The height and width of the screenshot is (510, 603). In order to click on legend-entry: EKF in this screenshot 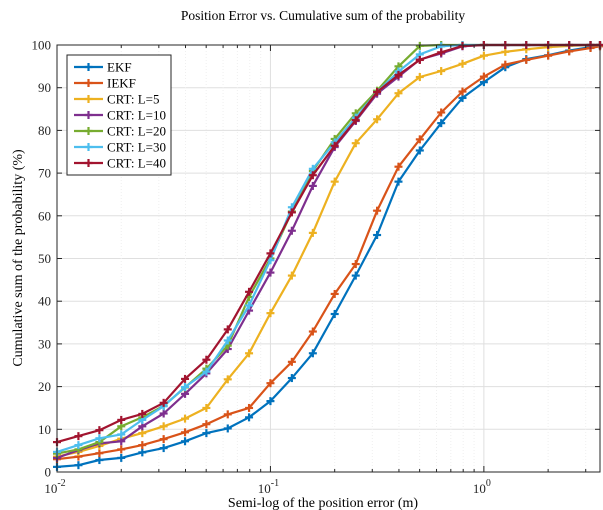, I will do `click(103, 67)`.